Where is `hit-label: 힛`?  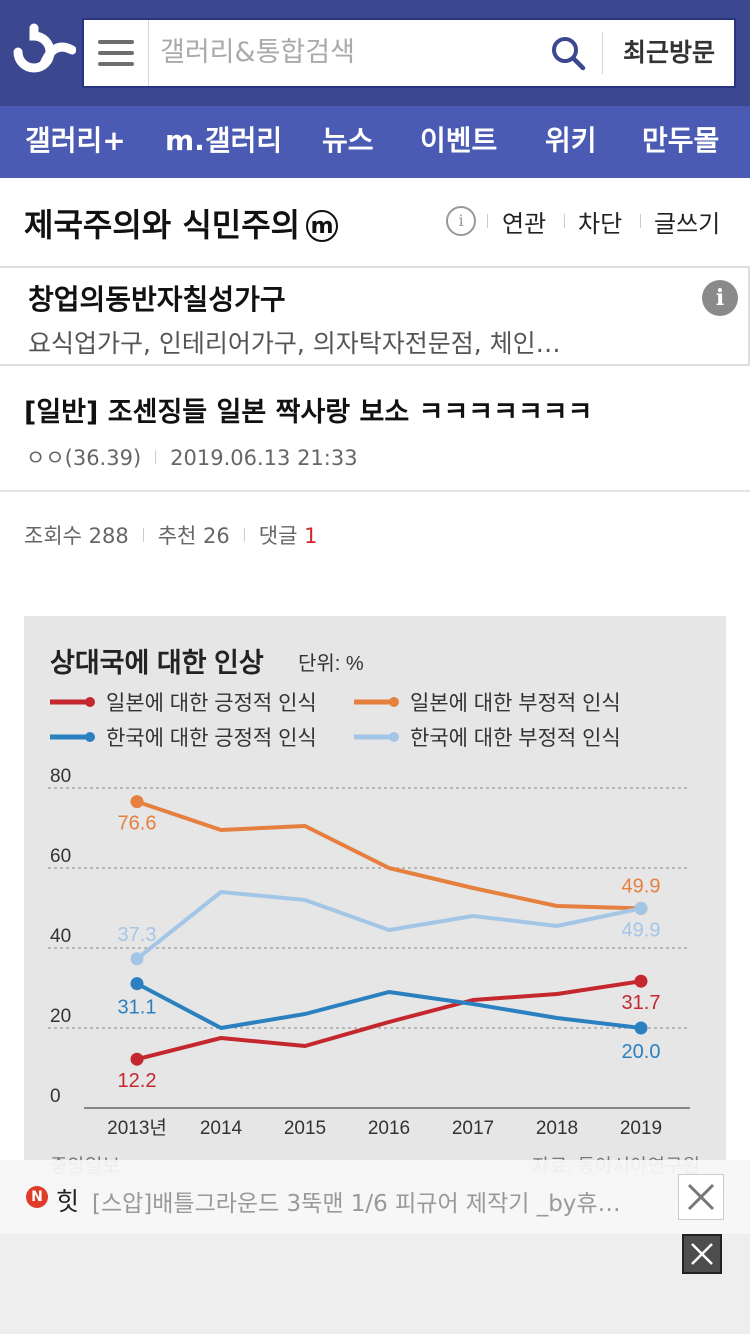 hit-label: 힛 is located at coordinates (68, 1201).